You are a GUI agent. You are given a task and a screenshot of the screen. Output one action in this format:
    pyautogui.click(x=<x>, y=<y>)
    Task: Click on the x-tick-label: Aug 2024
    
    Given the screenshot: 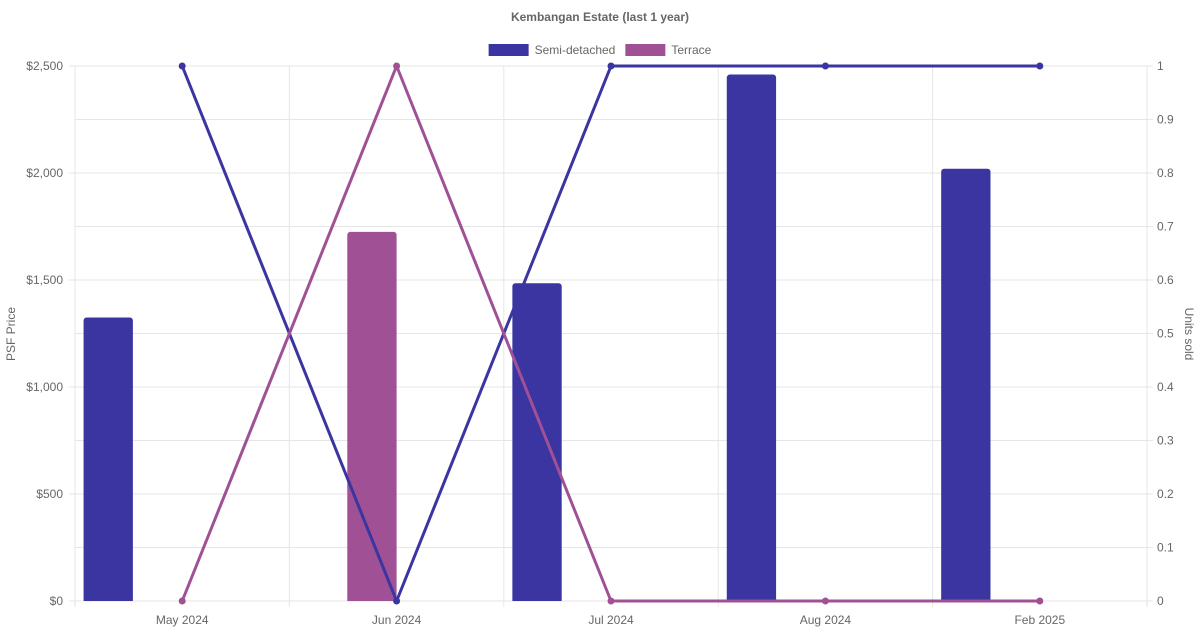 What is the action you would take?
    pyautogui.click(x=826, y=620)
    